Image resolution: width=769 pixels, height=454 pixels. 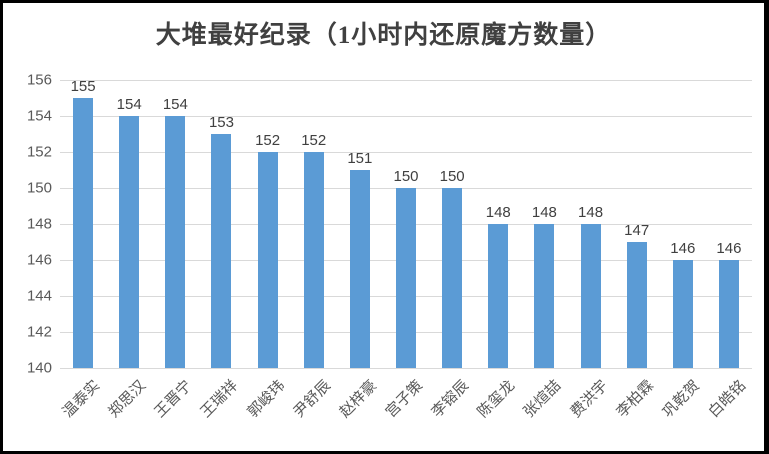 What do you see at coordinates (637, 230) in the screenshot?
I see `value-label: 147` at bounding box center [637, 230].